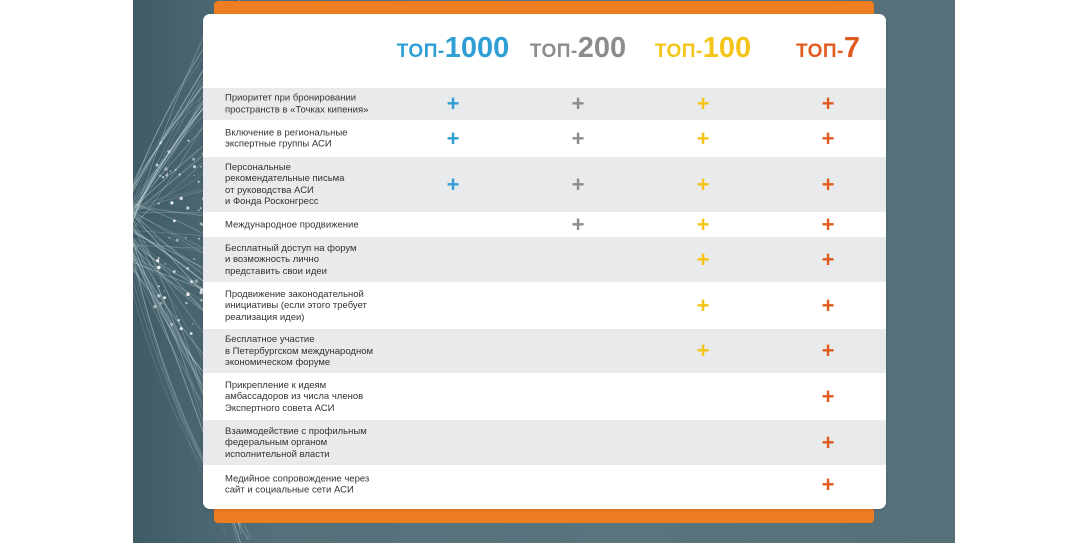  What do you see at coordinates (292, 224) in the screenshot?
I see `benefit-label: Международное продвижение` at bounding box center [292, 224].